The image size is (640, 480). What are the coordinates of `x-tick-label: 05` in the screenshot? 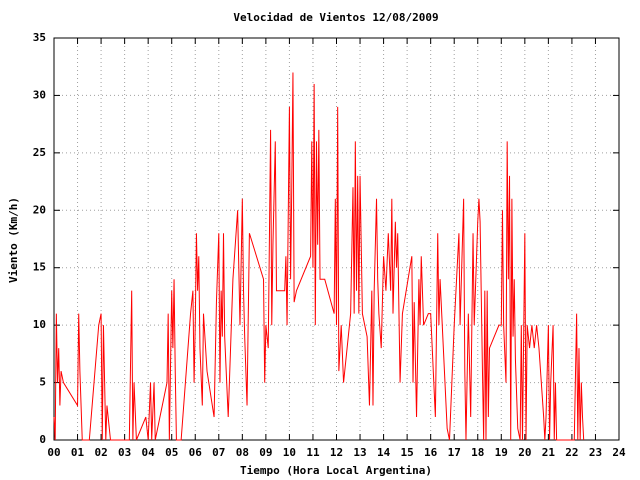 It's located at (171, 452).